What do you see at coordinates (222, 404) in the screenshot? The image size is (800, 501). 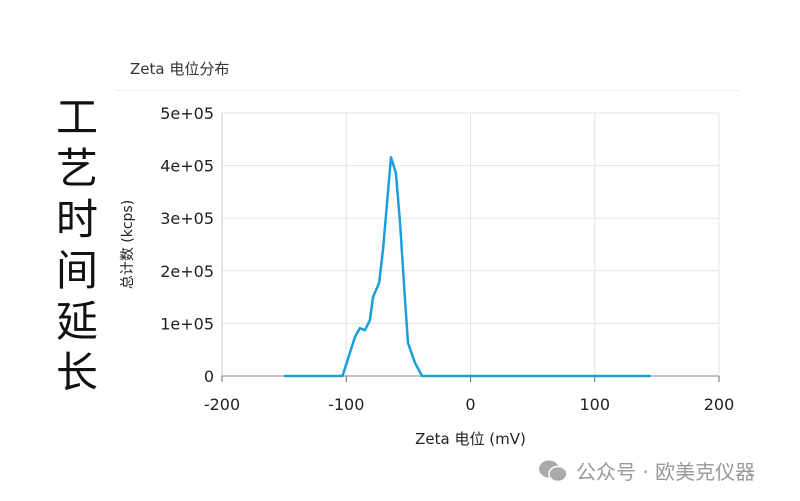 I see `x-tick-label: -200` at bounding box center [222, 404].